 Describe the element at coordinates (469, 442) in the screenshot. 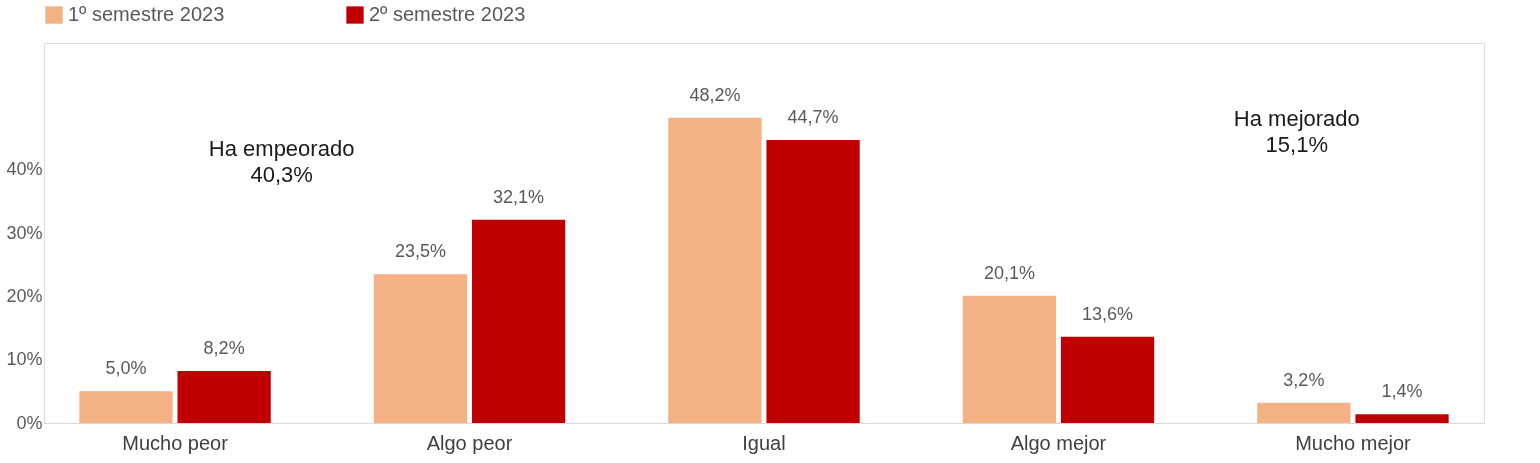

I see `x-tick-label: Algo peor` at that location.